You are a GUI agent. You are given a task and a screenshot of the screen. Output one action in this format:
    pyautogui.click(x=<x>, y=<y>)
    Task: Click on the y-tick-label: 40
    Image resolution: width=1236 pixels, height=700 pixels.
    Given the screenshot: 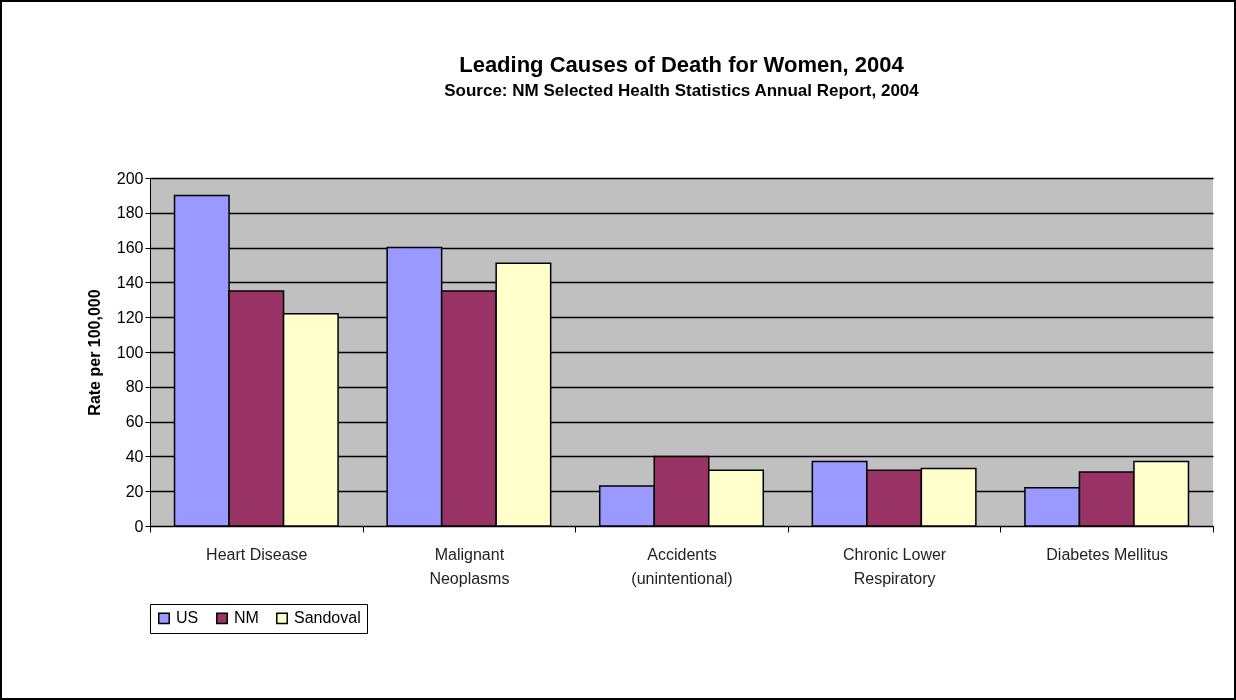 What is the action you would take?
    pyautogui.click(x=134, y=456)
    